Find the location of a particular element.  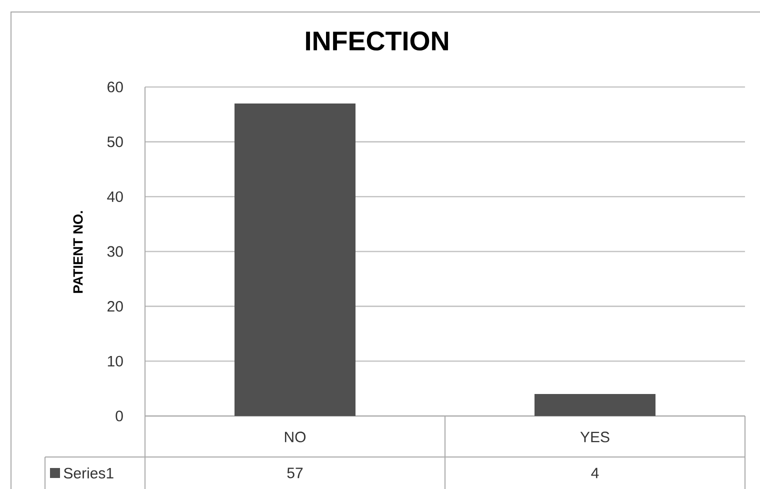

chart-title: INFECTION is located at coordinates (377, 41).